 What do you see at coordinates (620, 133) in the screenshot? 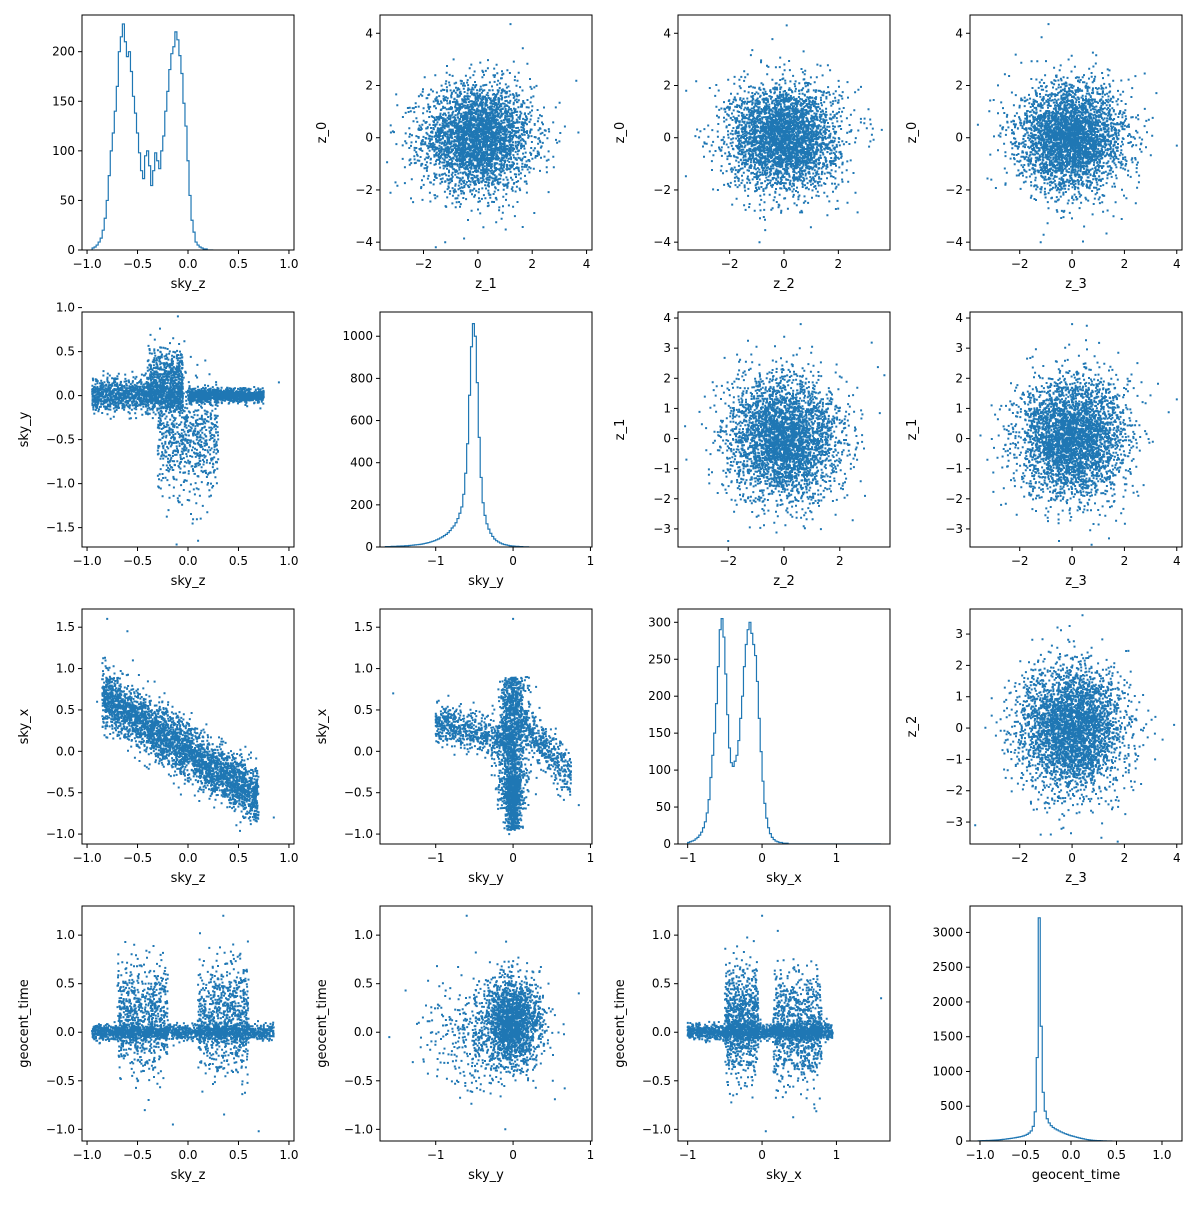
I see `y-axis-label: z_0` at bounding box center [620, 133].